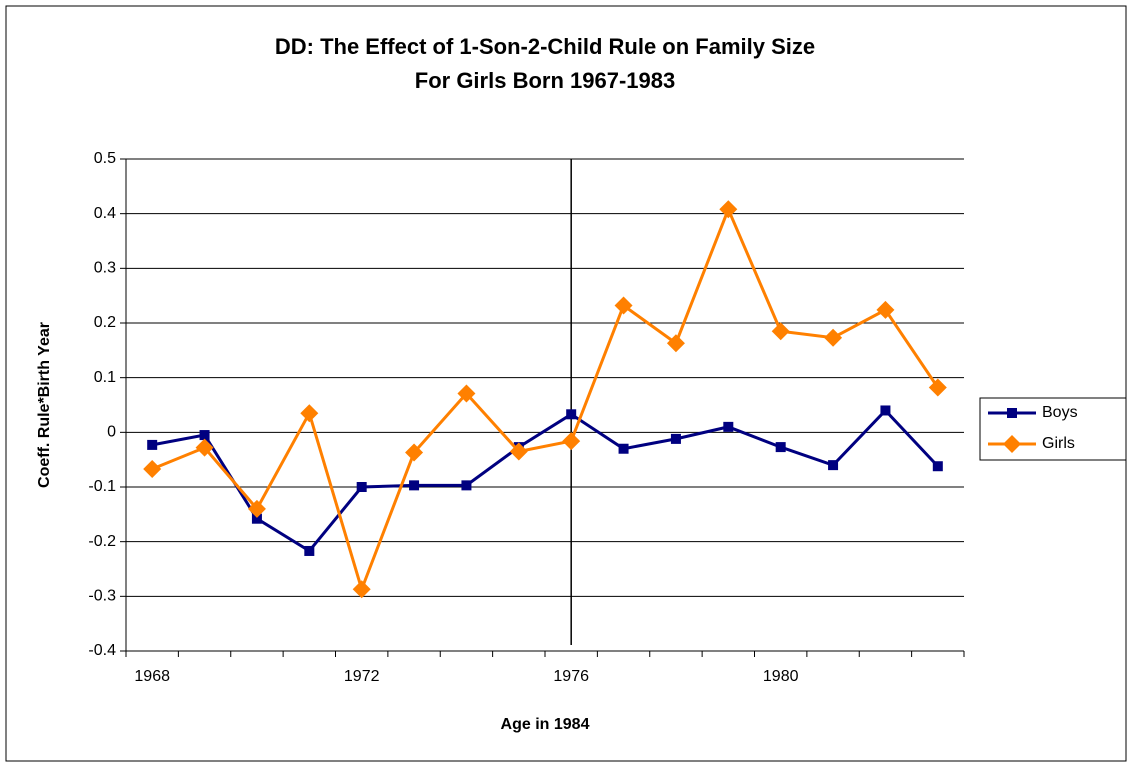 The width and height of the screenshot is (1132, 768). I want to click on x-tick-label: 1972, so click(362, 676).